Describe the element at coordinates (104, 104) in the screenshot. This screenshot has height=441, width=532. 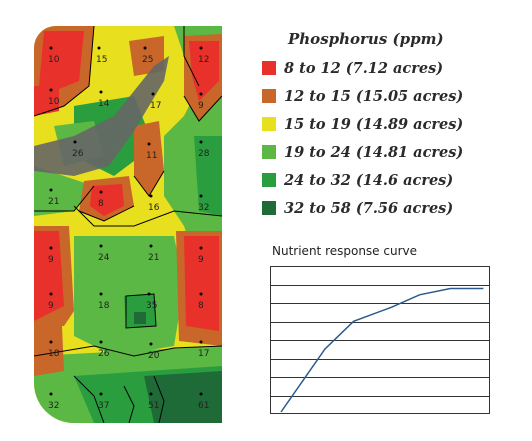
I see `zone-label: 14` at that location.